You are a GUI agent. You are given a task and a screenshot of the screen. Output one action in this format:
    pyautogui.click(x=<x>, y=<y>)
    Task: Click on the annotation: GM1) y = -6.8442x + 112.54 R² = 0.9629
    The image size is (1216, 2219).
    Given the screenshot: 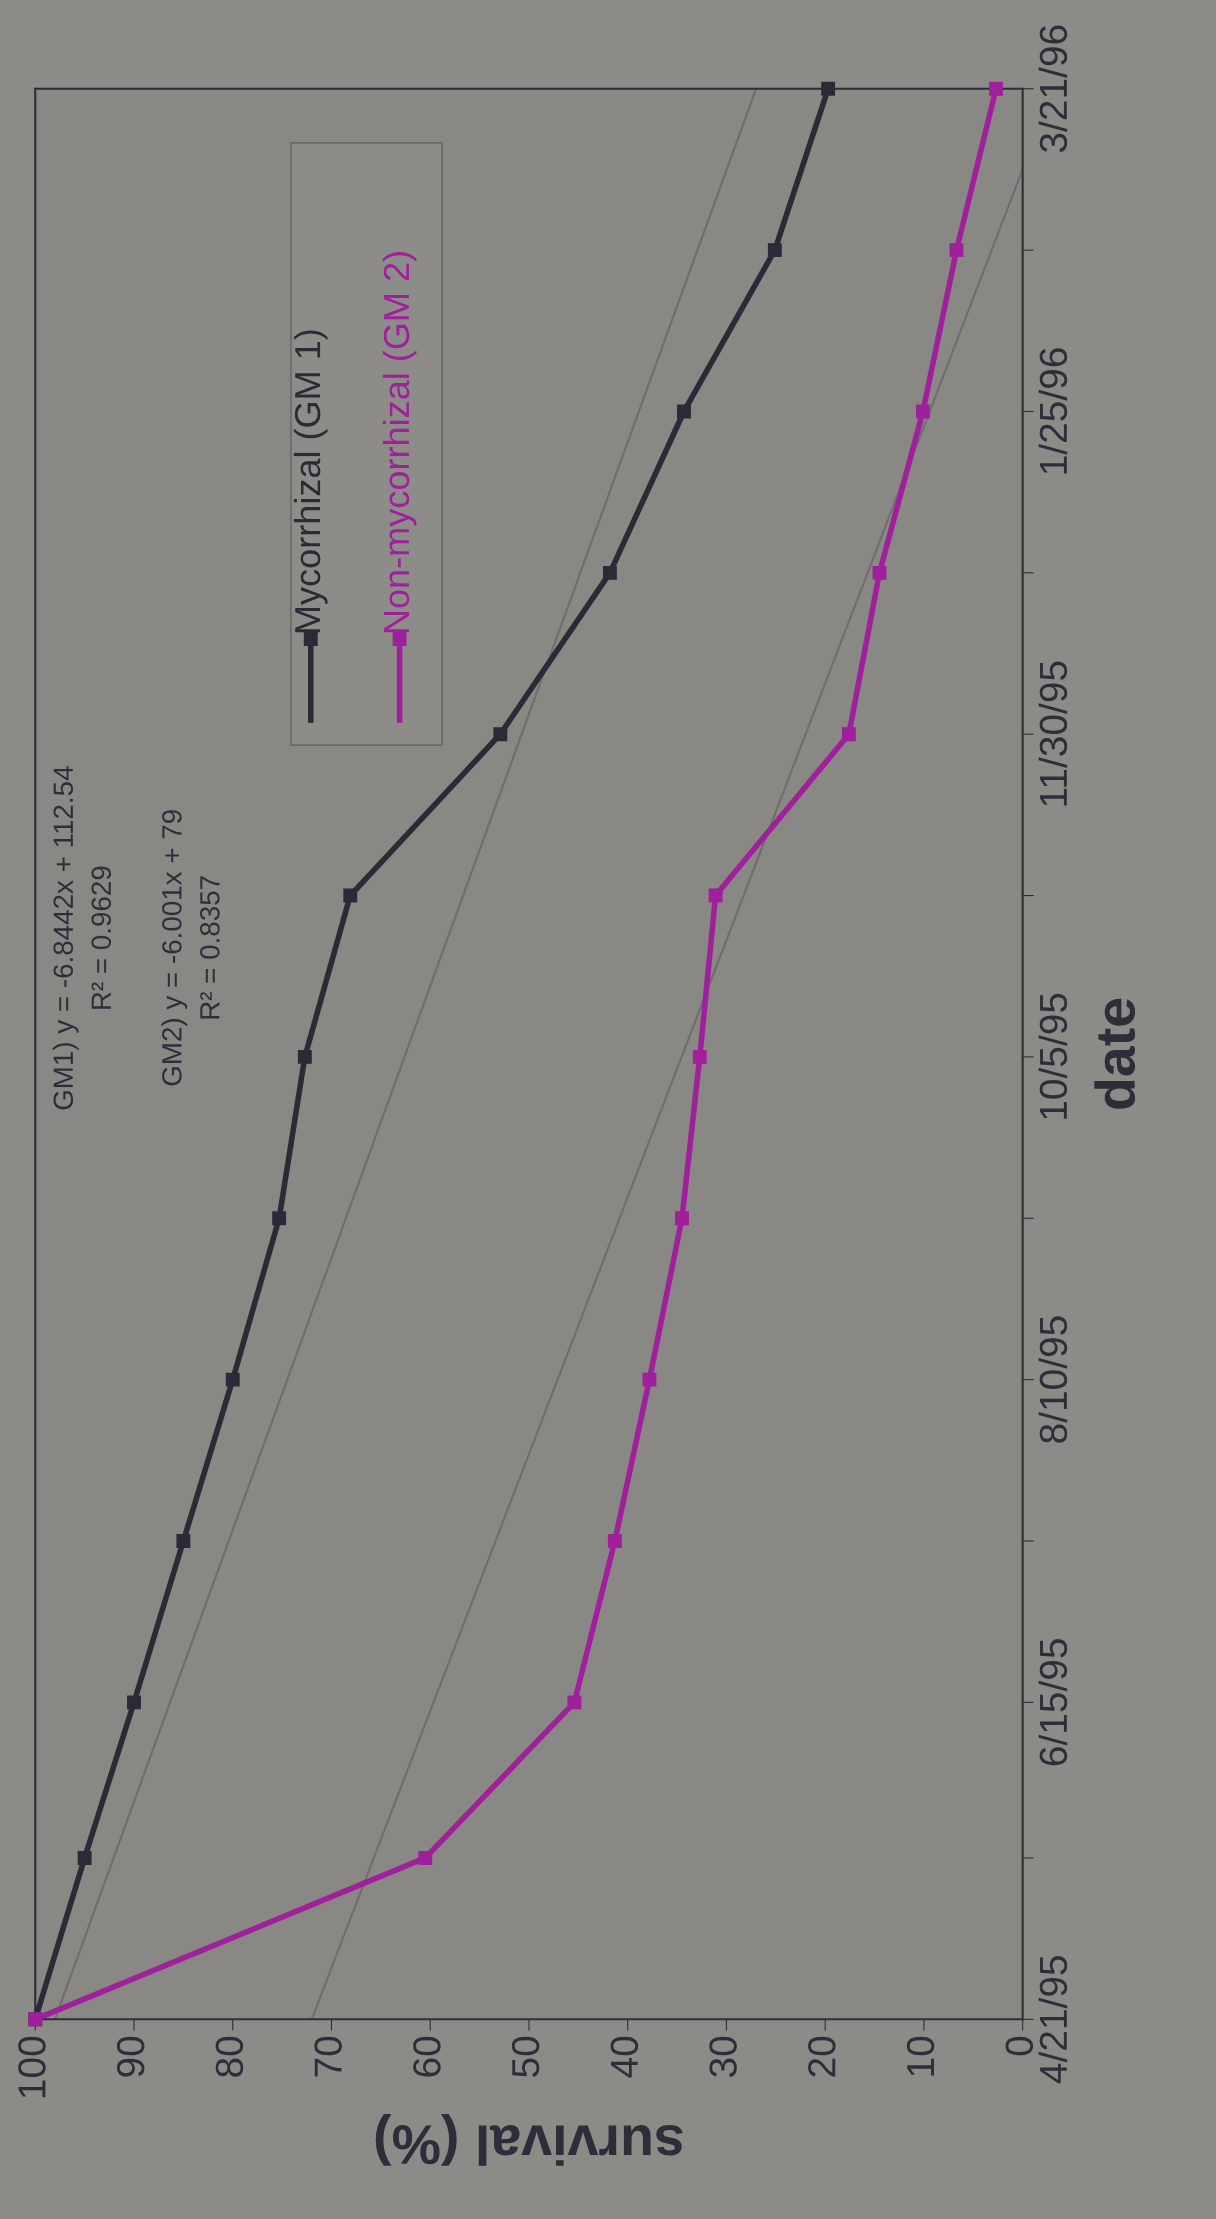 What is the action you would take?
    pyautogui.click(x=82, y=938)
    